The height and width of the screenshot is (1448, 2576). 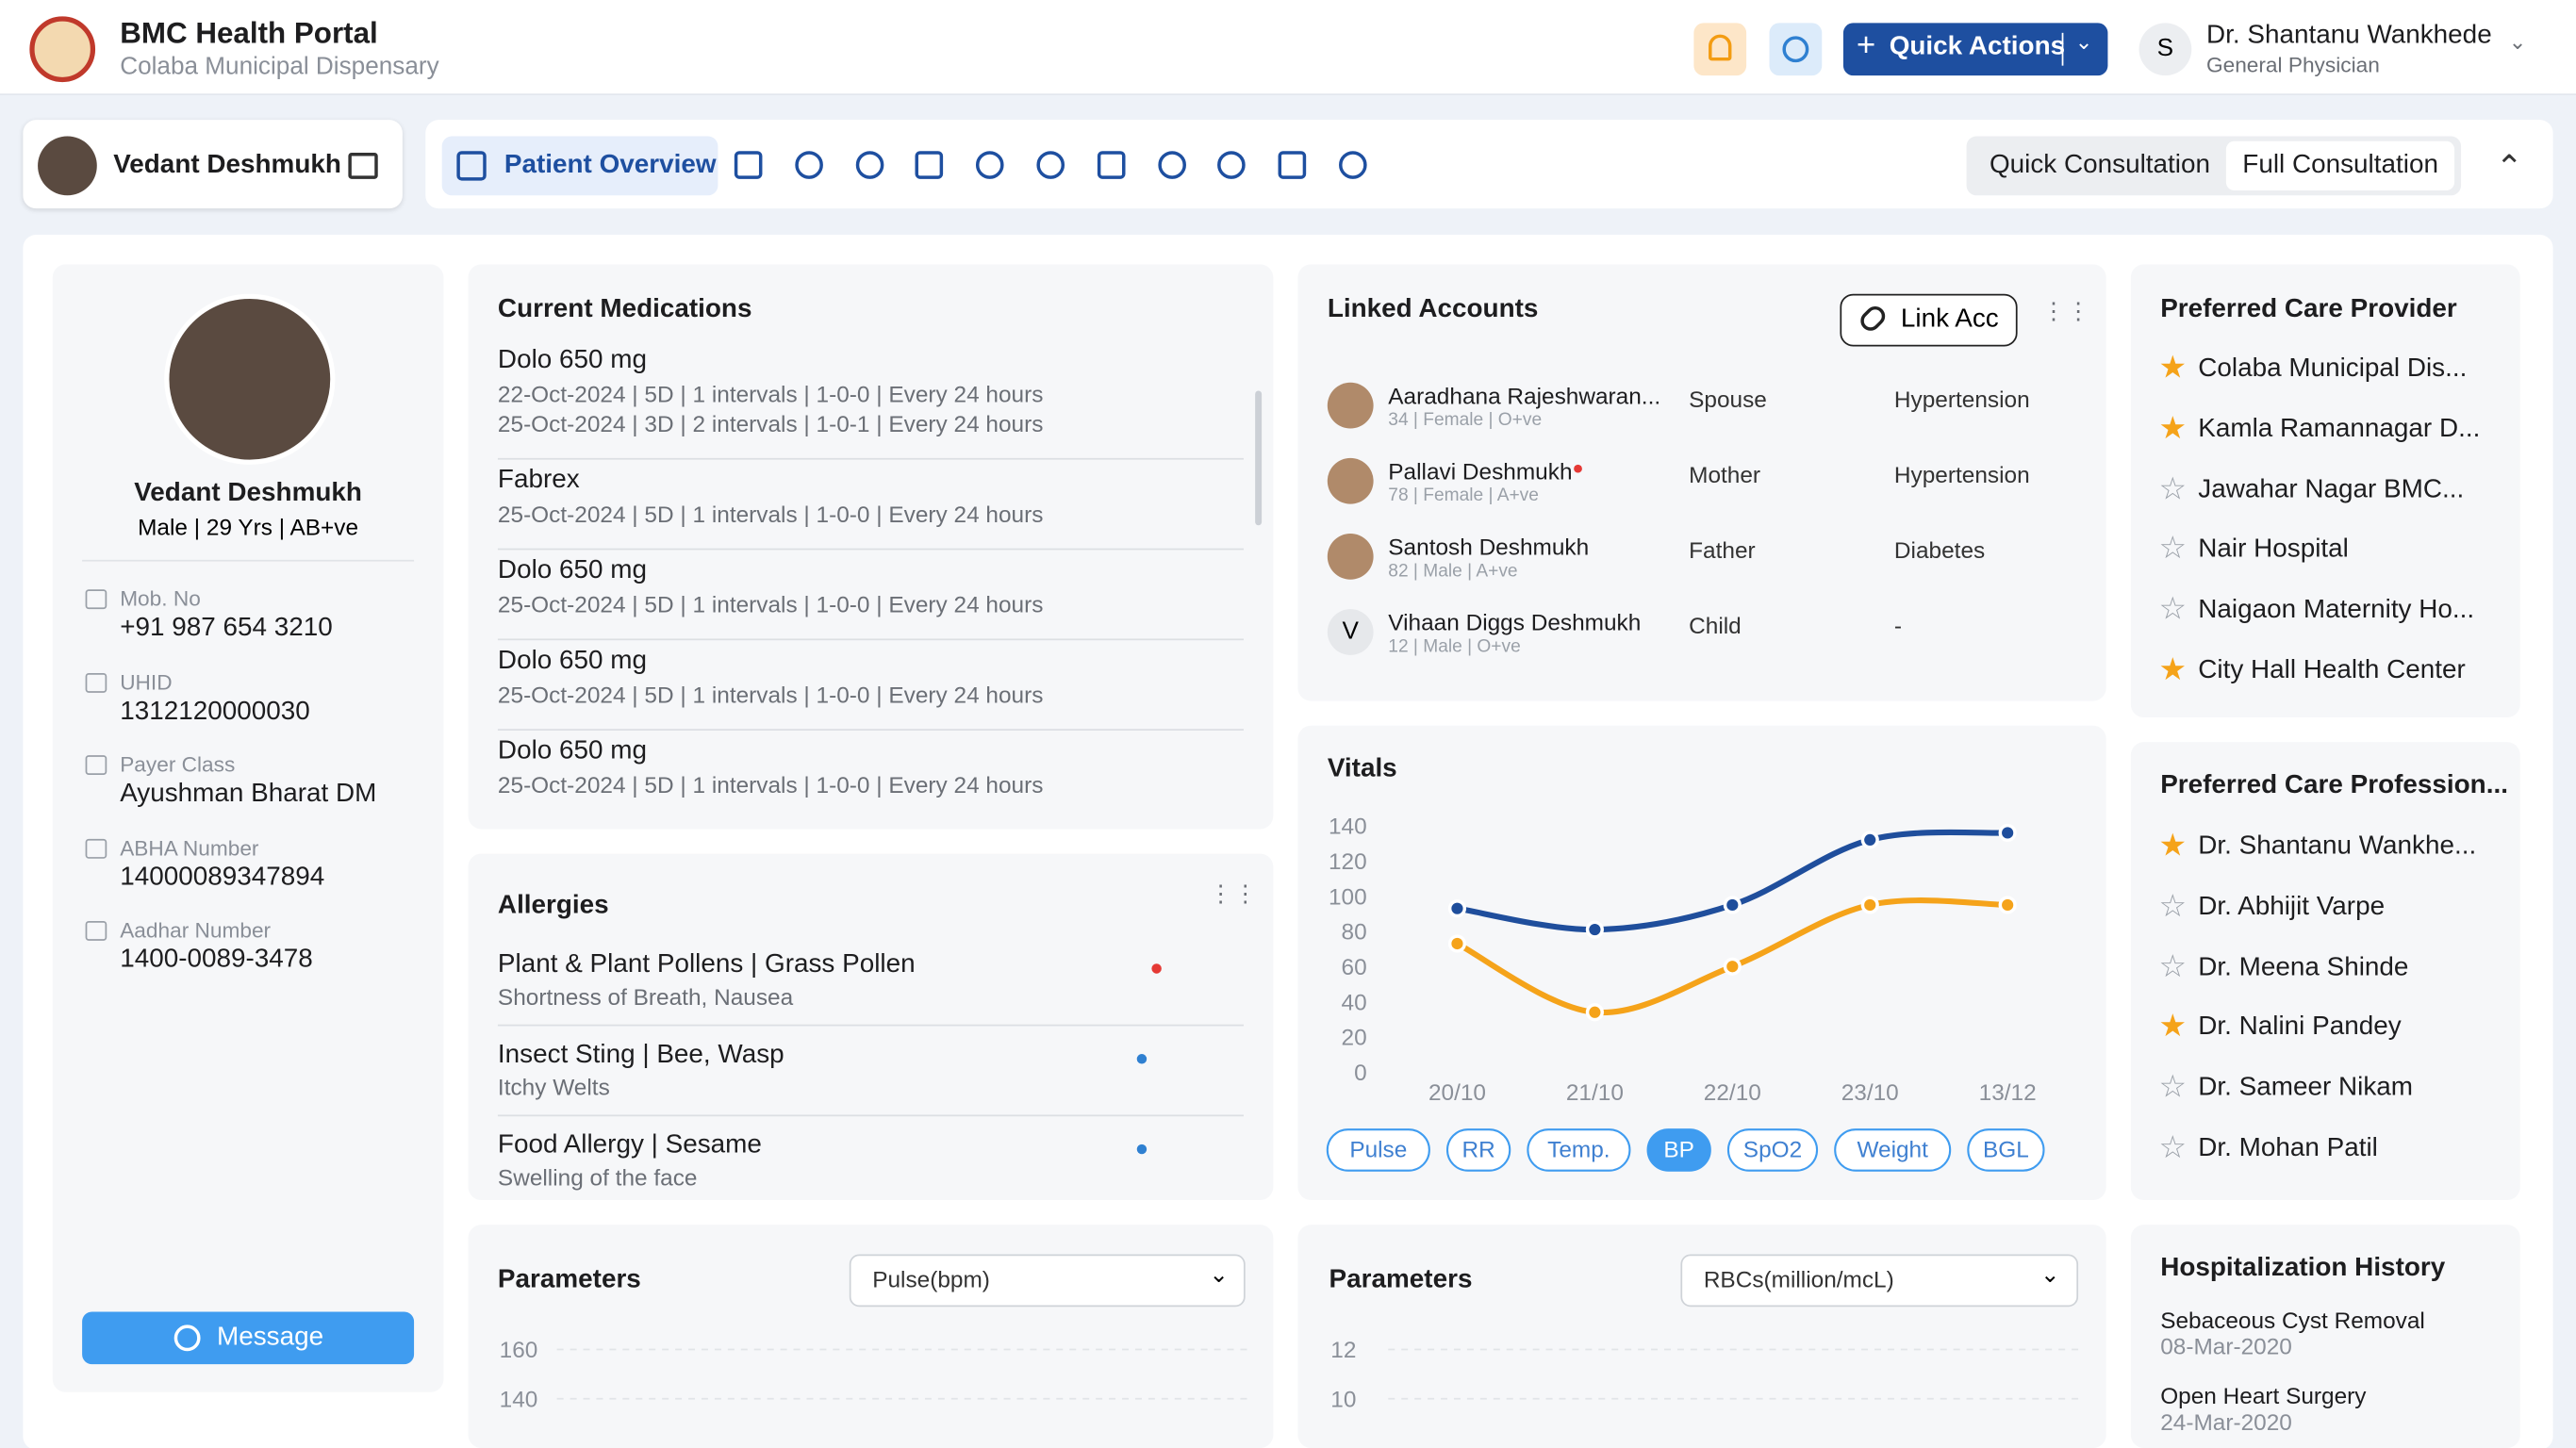 I want to click on active-tab, so click(x=579, y=166).